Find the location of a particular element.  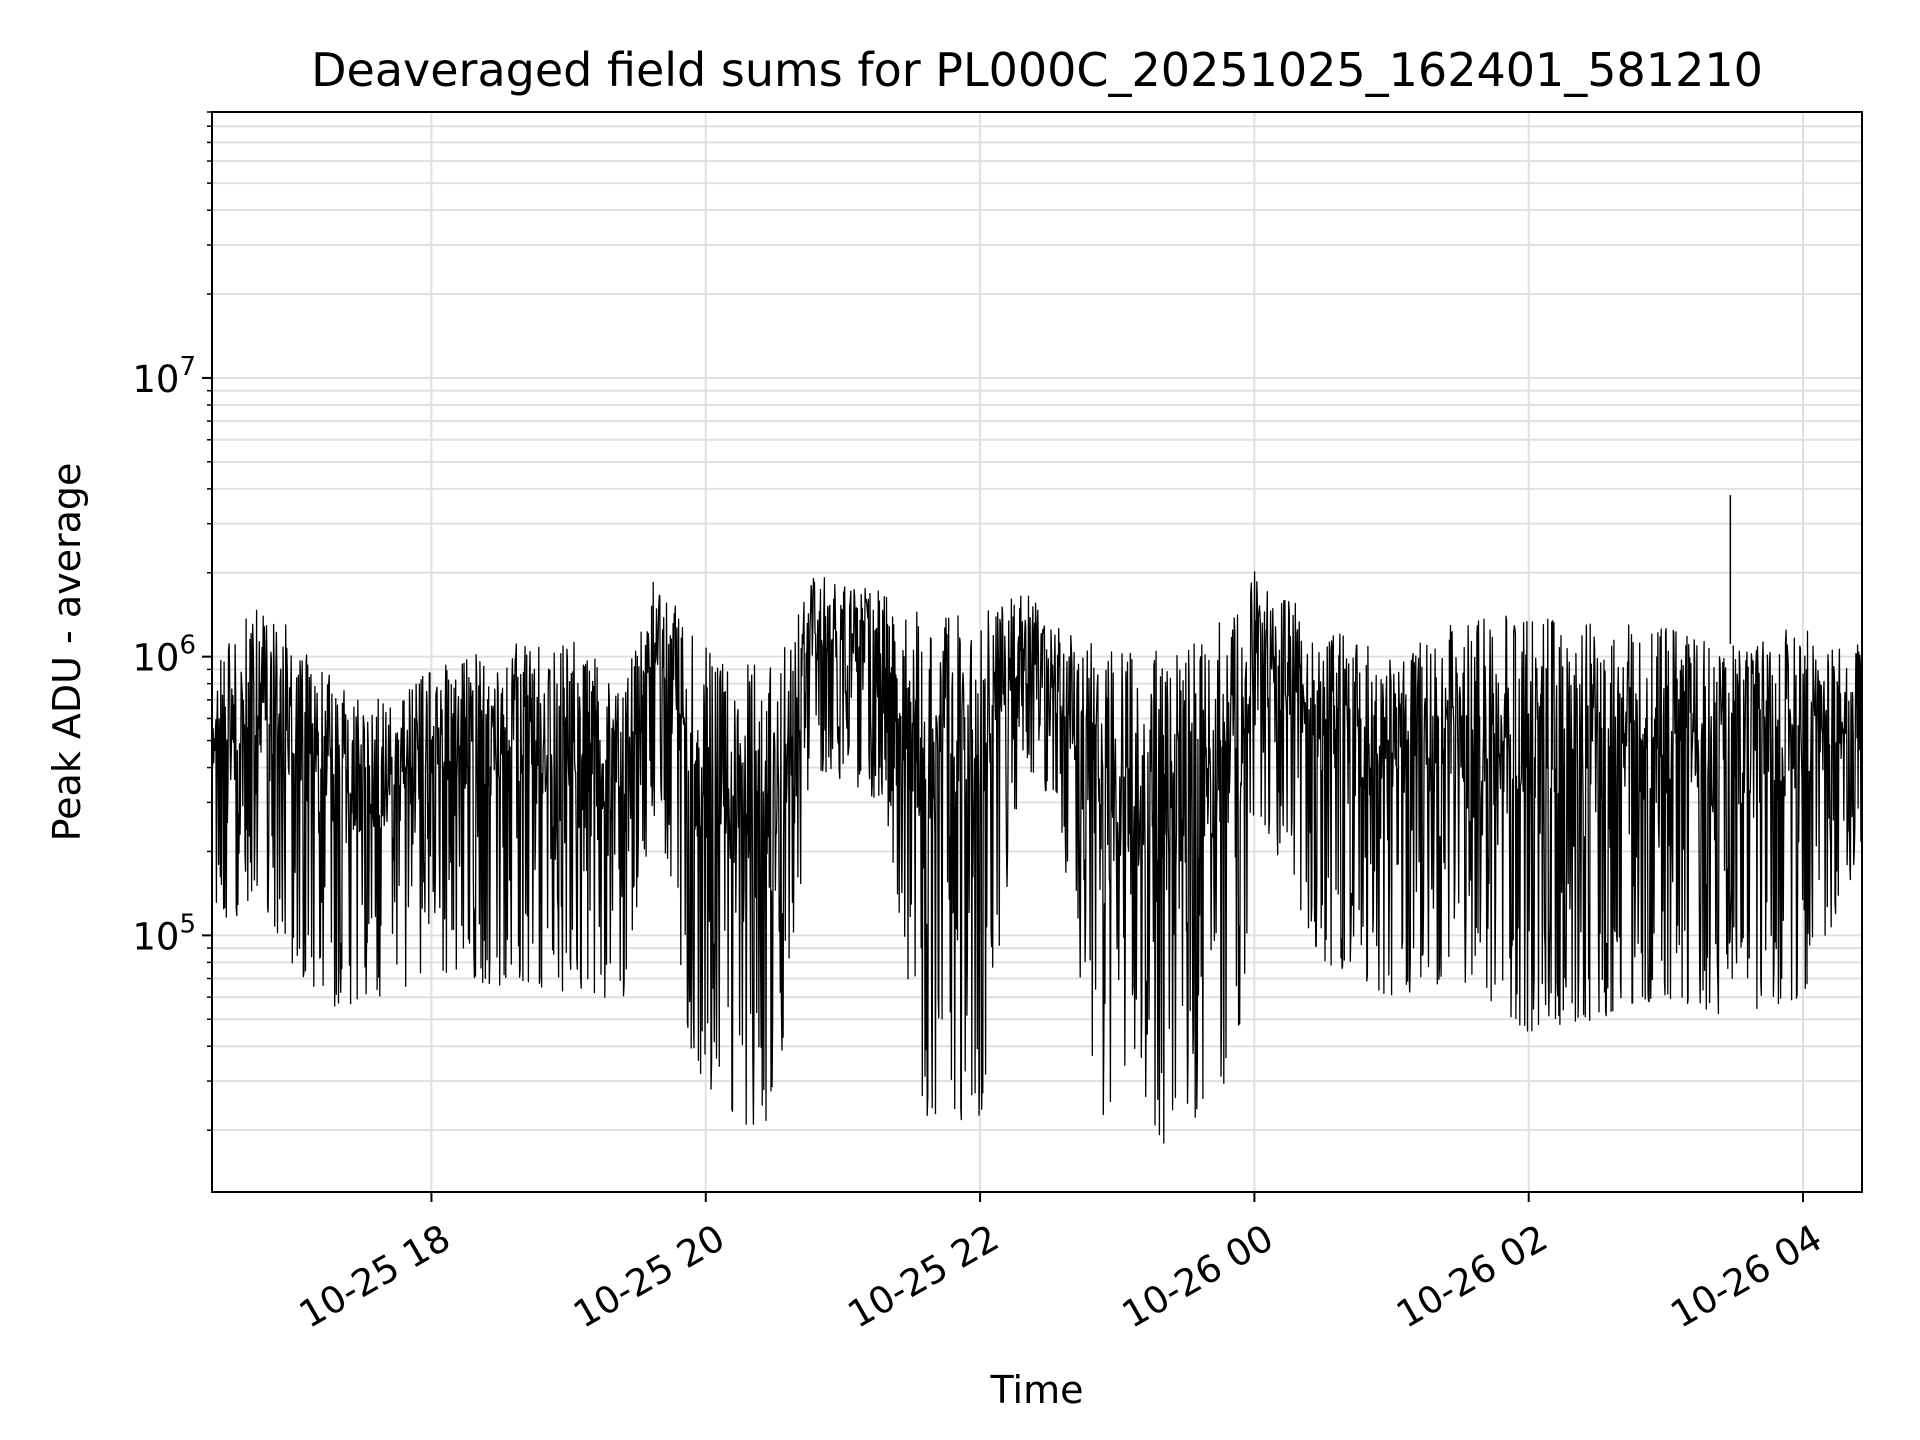

y-tick-exponent: 7 is located at coordinates (187, 367).